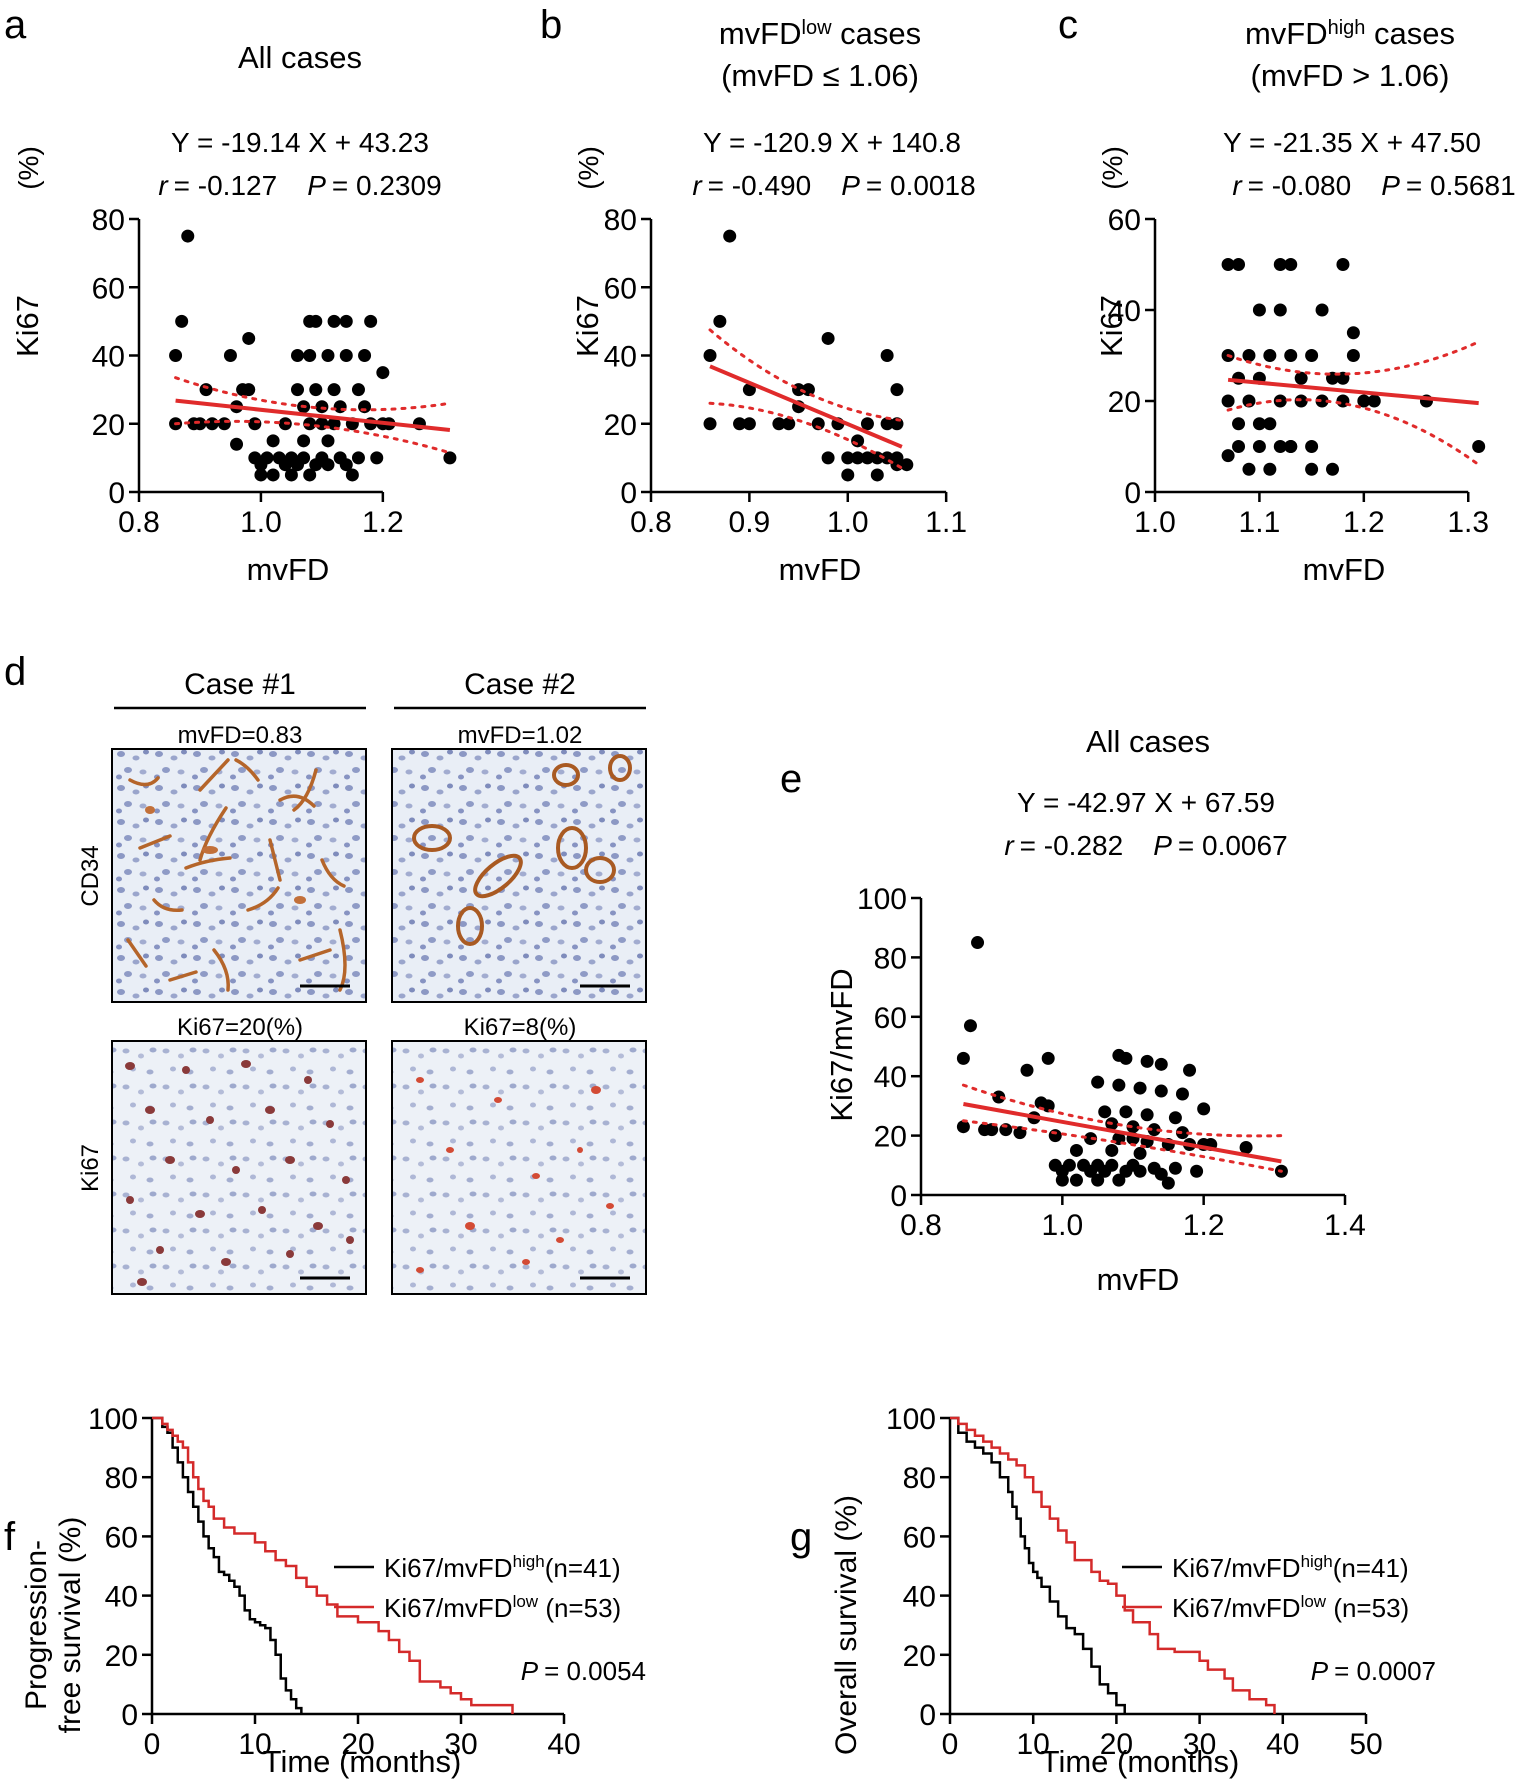 This screenshot has width=1536, height=1784. I want to click on x-tick-label-c: 1.3, so click(1468, 522).